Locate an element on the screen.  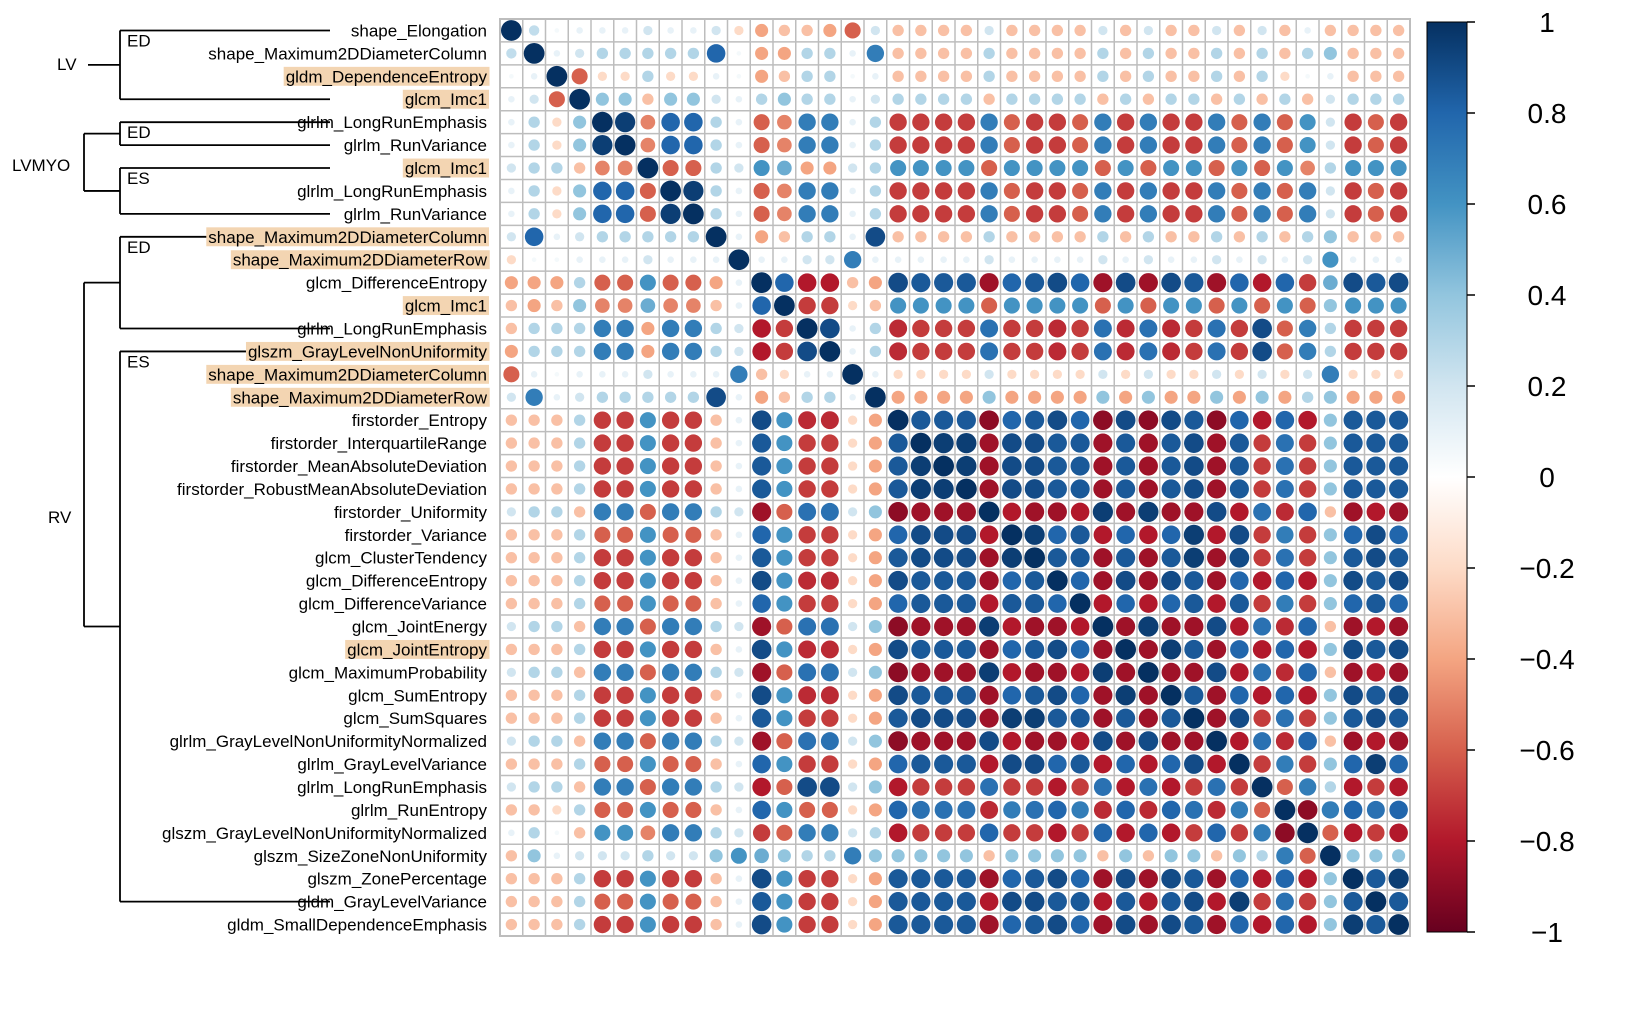
corr-cell-r24-c0 is located at coordinates (511, 580).